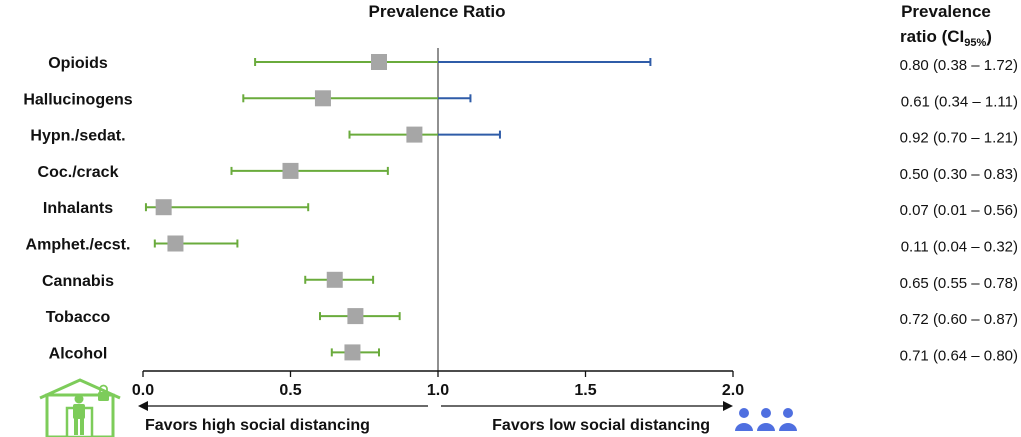  I want to click on row-value: 0.61 (0.34 – 1.11), so click(959, 101).